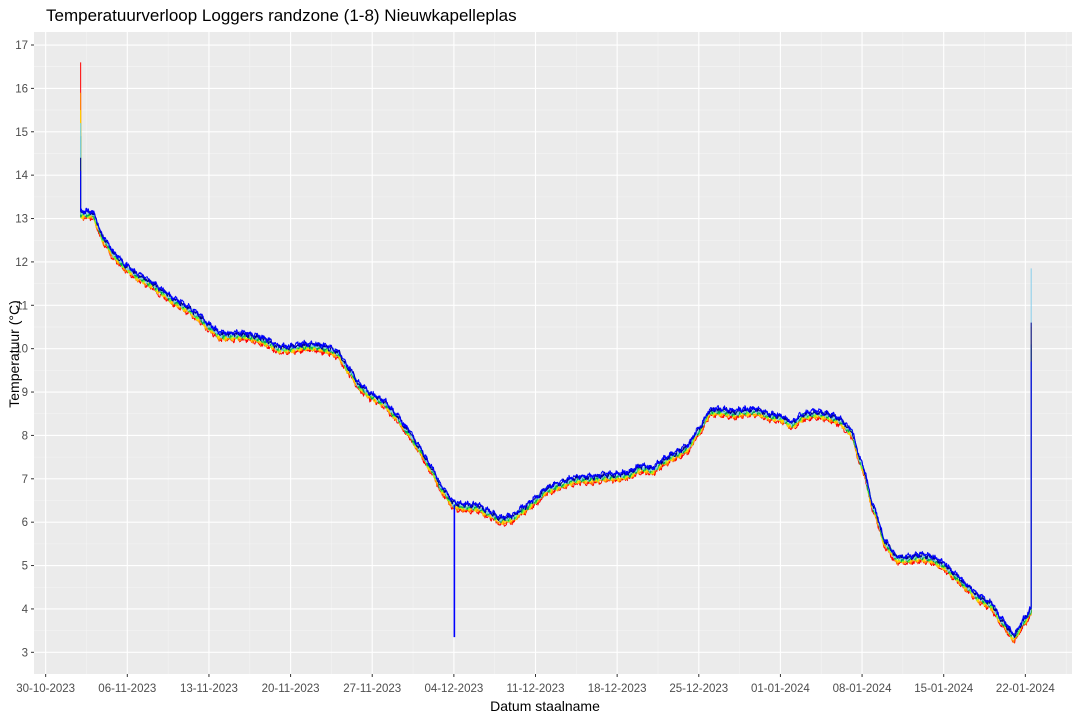 This screenshot has height=720, width=1080. I want to click on x-axis-title: Datum staalname, so click(545, 706).